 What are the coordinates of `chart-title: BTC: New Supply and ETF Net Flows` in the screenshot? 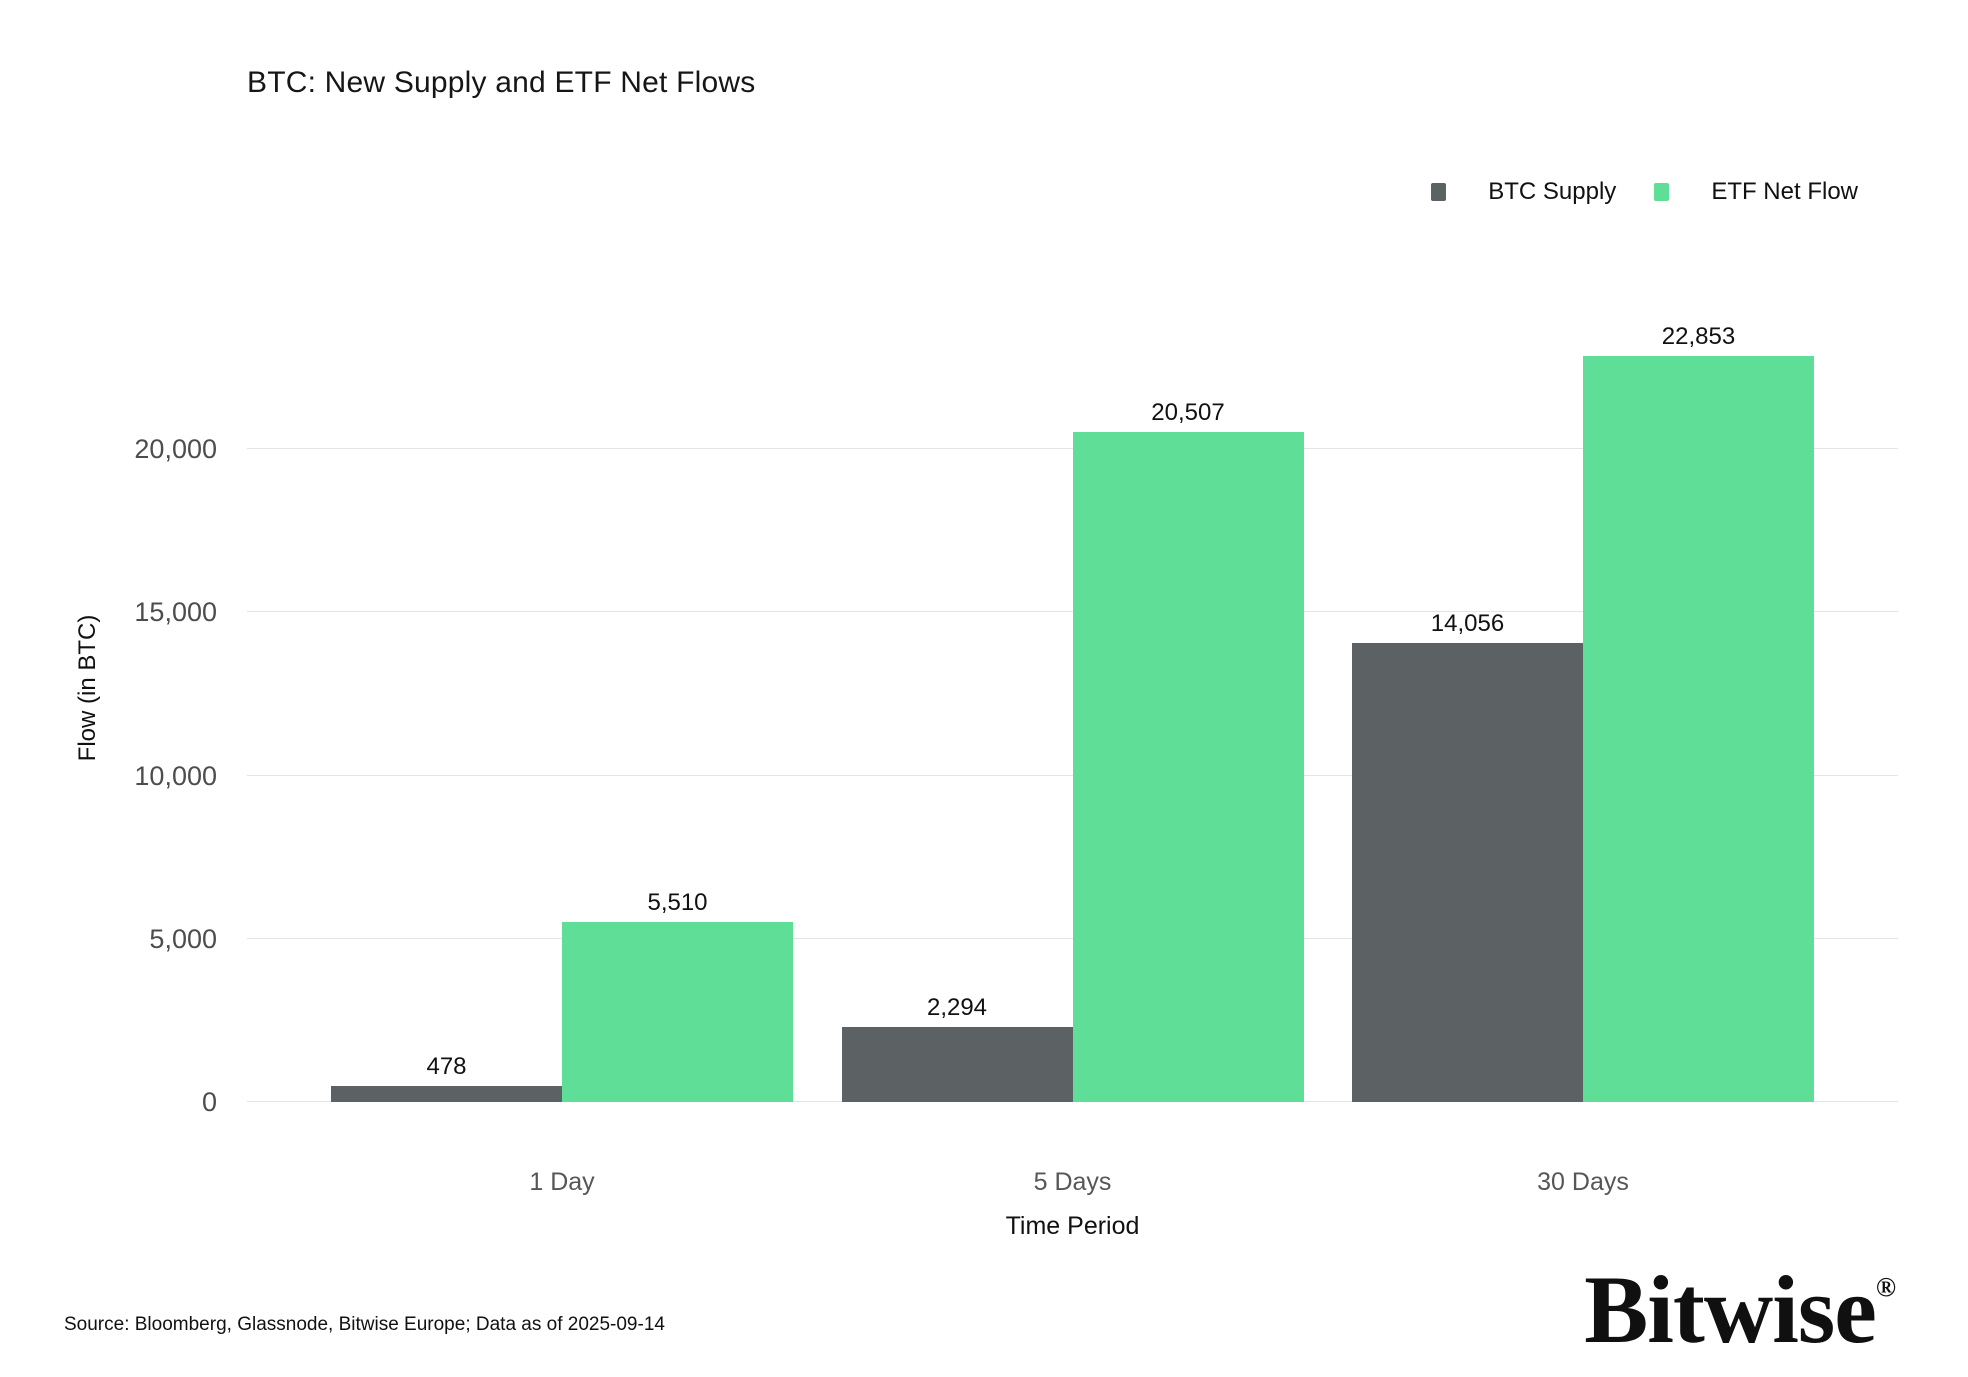 It's located at (501, 82).